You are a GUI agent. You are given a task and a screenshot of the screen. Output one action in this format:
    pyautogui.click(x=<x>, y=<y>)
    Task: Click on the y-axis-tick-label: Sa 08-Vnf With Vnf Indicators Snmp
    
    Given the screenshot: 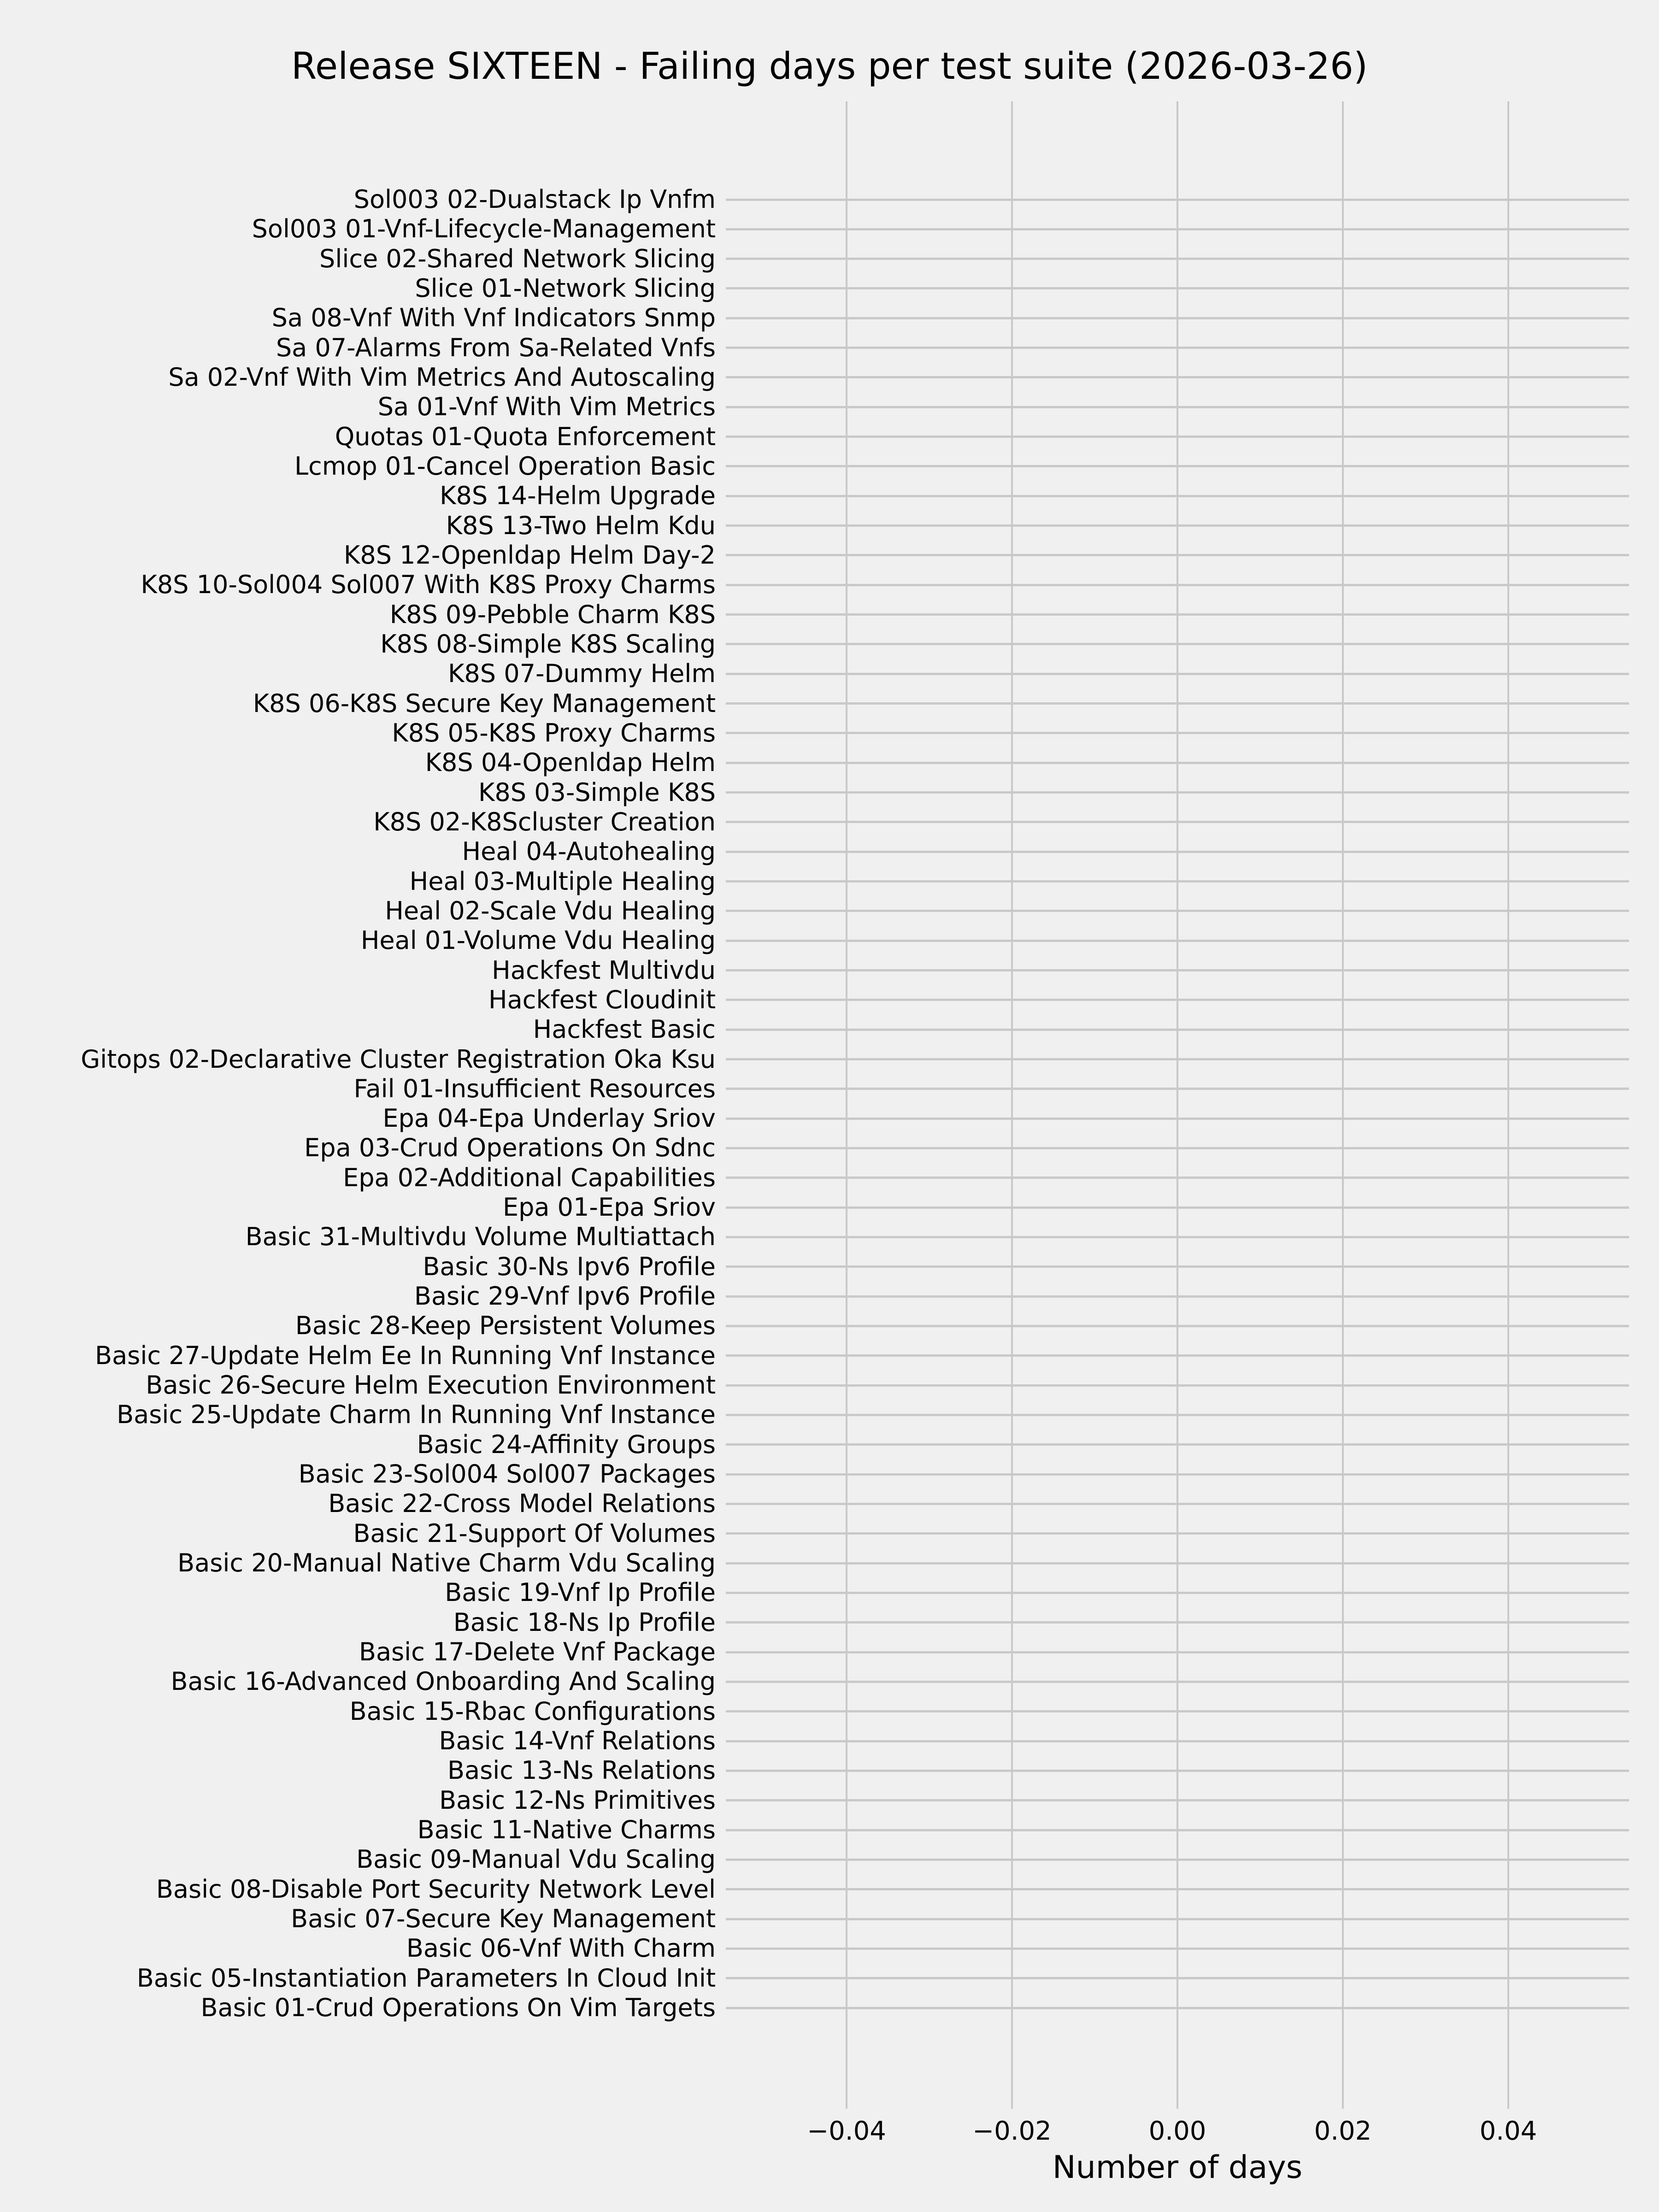 What is the action you would take?
    pyautogui.click(x=493, y=318)
    